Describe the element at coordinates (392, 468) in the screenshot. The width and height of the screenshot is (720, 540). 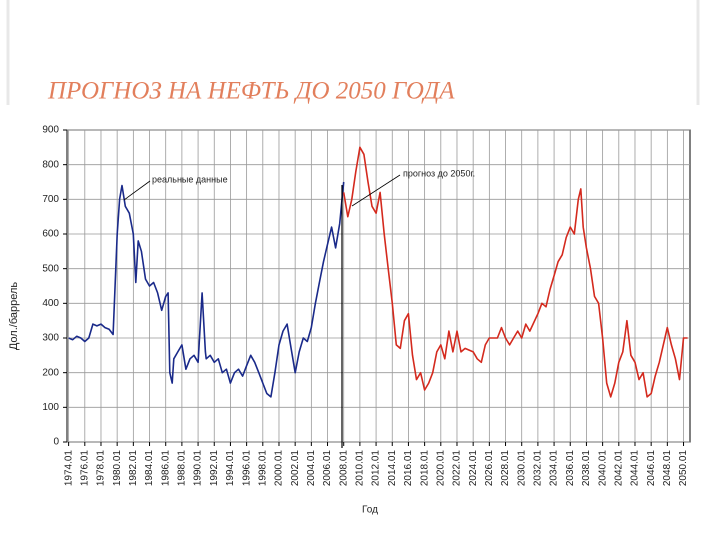
I see `x-tick-label: 2014.01` at that location.